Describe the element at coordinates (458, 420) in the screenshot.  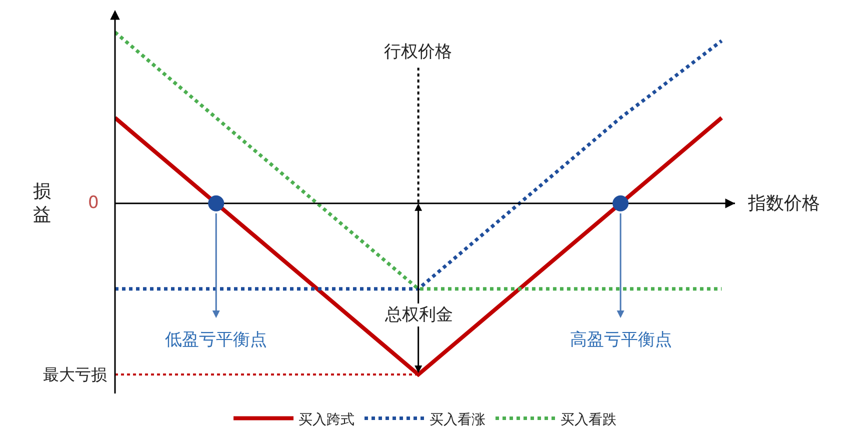
I see `legend-label: 买入看涨` at that location.